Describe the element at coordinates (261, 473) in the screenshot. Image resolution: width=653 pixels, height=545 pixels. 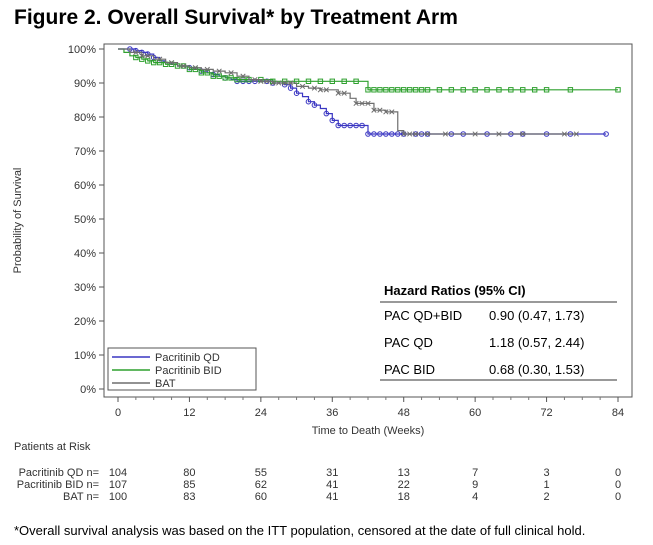
I see `risk-value: 55` at that location.